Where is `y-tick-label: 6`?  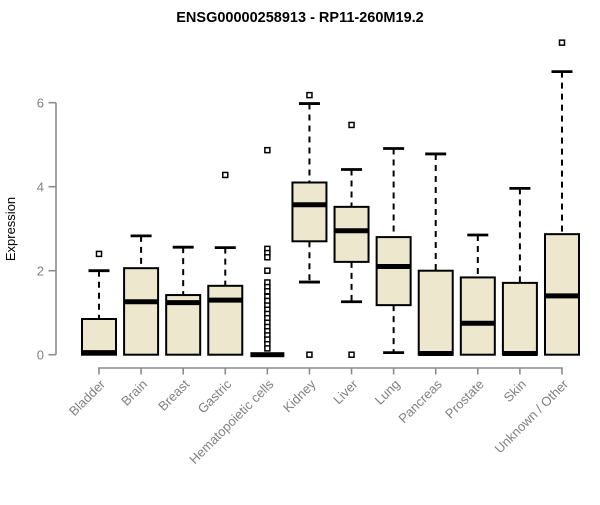 y-tick-label: 6 is located at coordinates (40, 102).